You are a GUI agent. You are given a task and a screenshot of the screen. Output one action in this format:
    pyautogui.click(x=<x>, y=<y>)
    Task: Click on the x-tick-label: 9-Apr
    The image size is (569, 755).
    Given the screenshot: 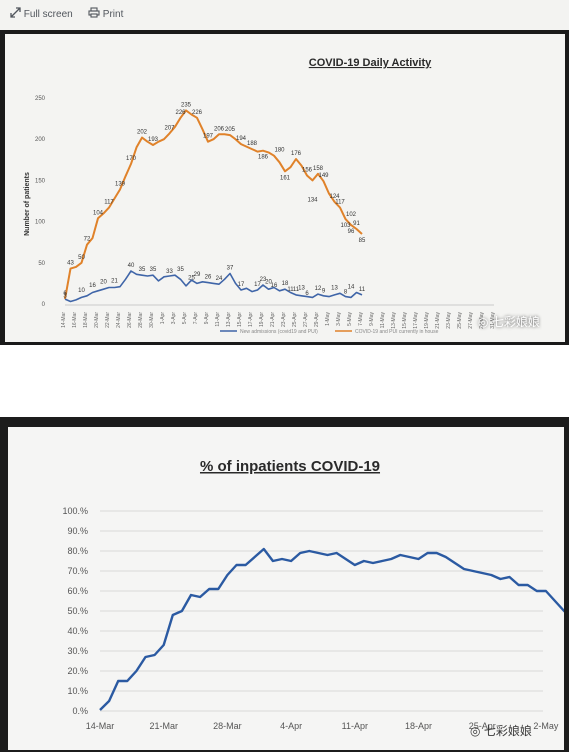 What is the action you would take?
    pyautogui.click(x=207, y=318)
    